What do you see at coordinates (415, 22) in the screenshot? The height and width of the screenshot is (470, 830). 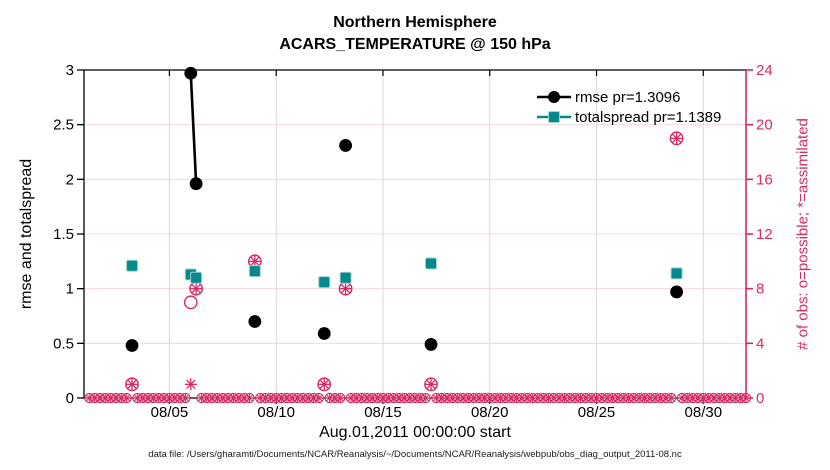 I see `chart-title: Northern Hemisphere` at bounding box center [415, 22].